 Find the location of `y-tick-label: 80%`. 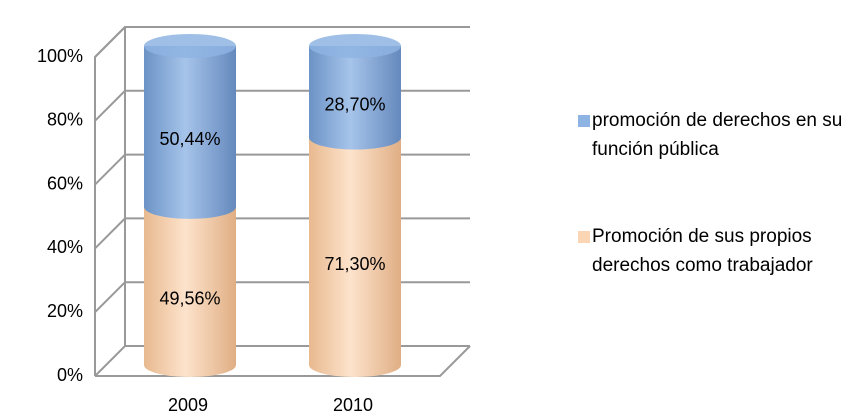

y-tick-label: 80% is located at coordinates (65, 120).